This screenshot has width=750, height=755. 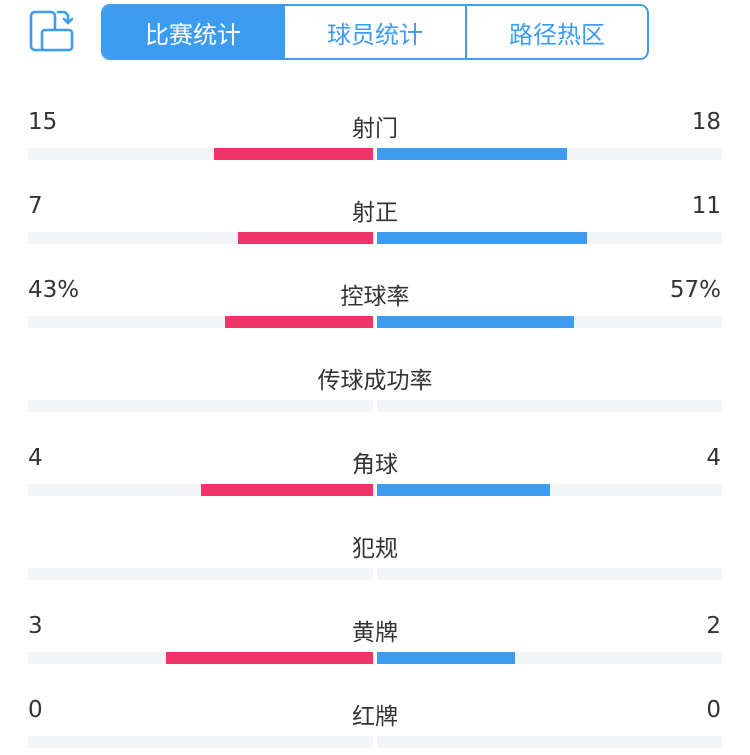 I want to click on stat-label: 黄牌, so click(x=375, y=633).